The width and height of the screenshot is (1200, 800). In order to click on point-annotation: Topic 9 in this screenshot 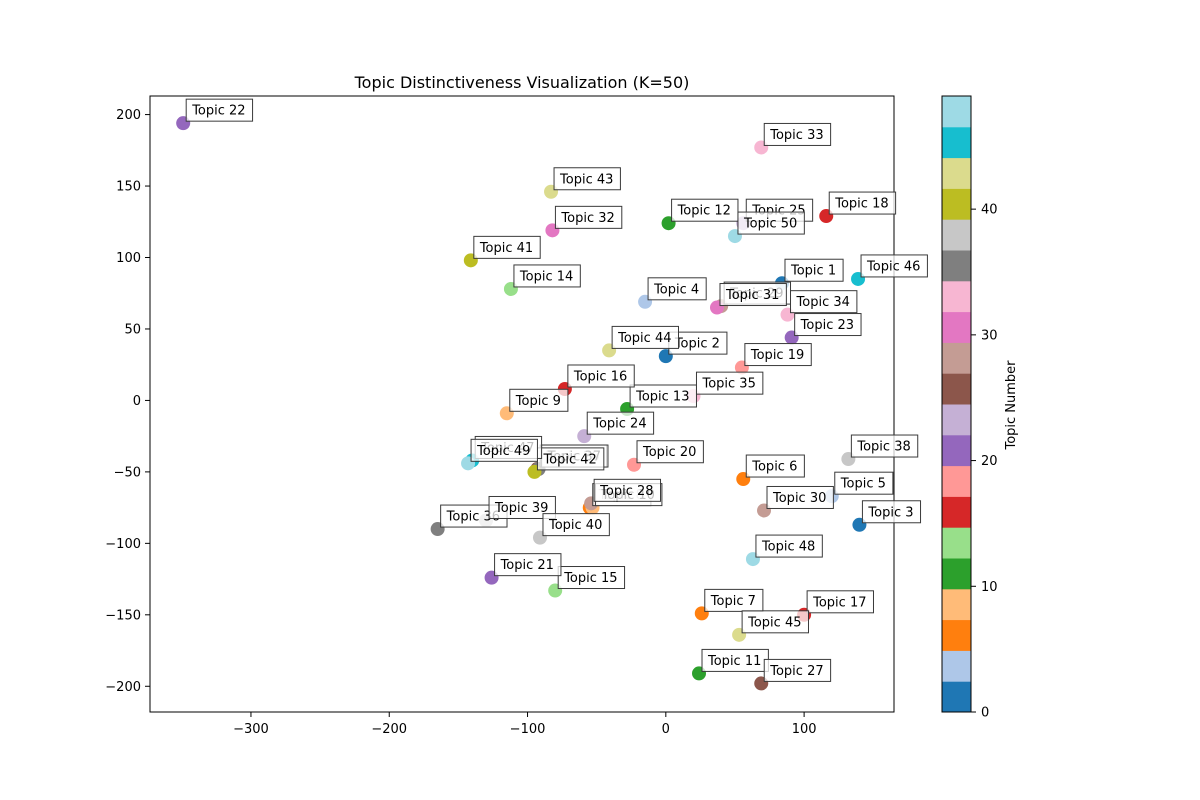, I will do `click(539, 400)`.